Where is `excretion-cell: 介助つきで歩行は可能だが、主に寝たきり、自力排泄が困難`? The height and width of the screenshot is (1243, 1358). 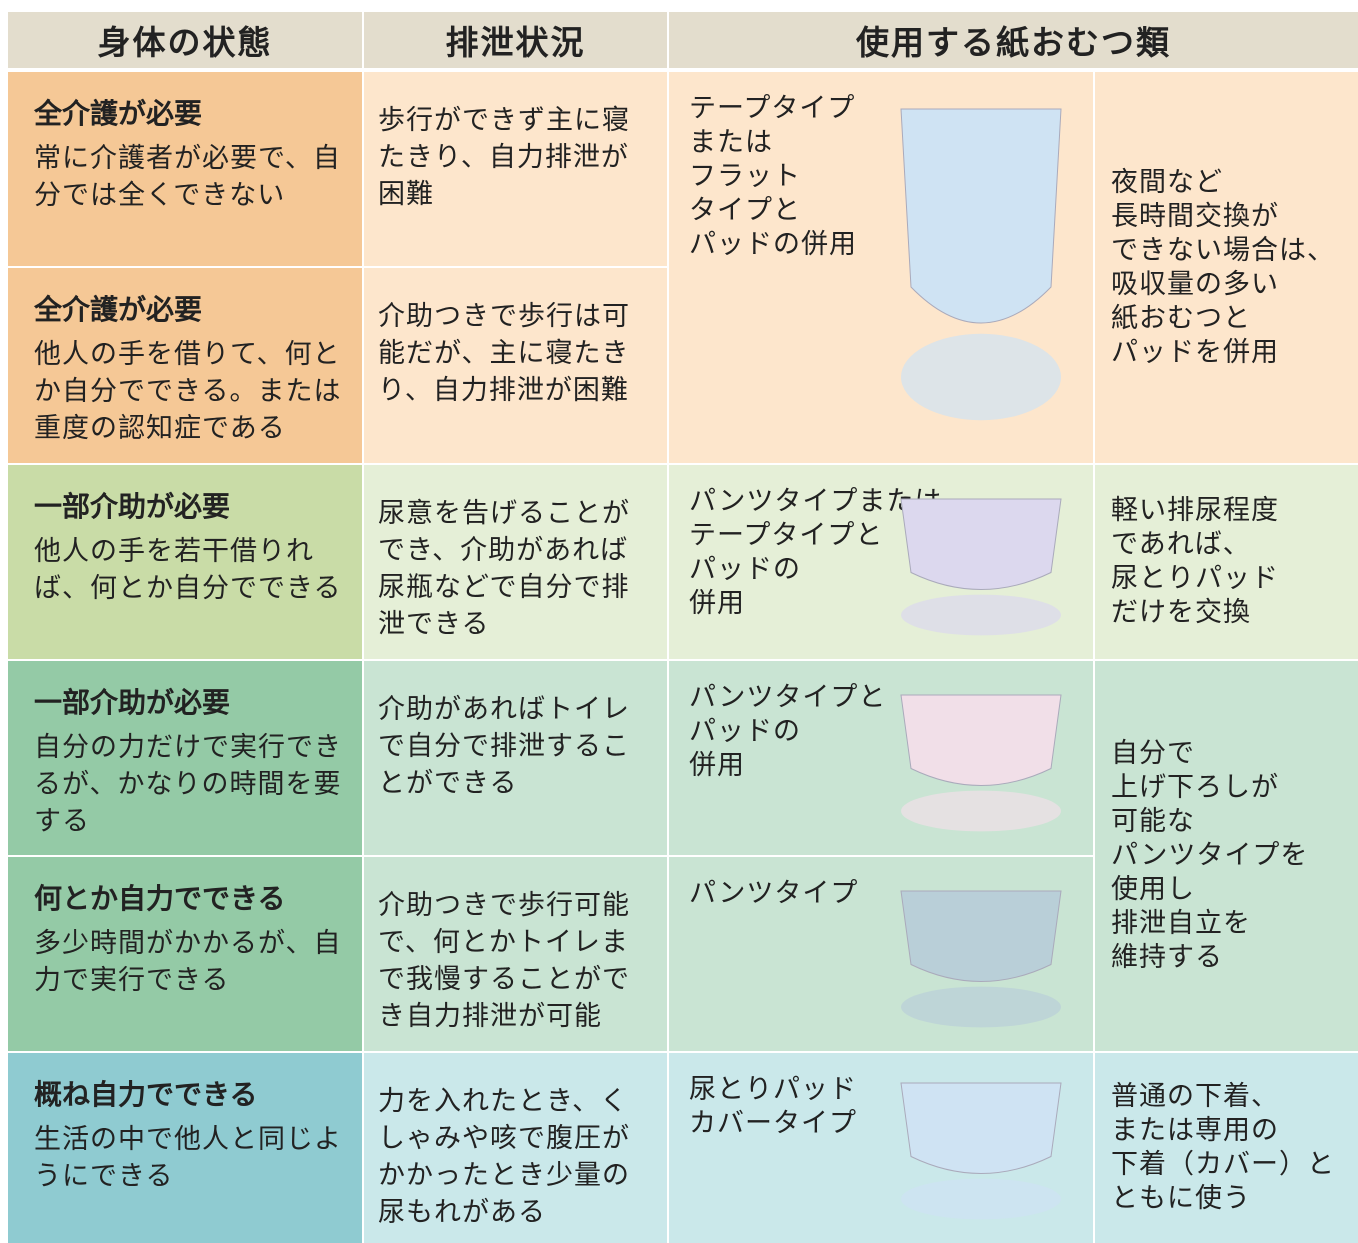 excretion-cell: 介助つきで歩行は可能だが、主に寝たきり、自力排泄が困難 is located at coordinates (515, 365).